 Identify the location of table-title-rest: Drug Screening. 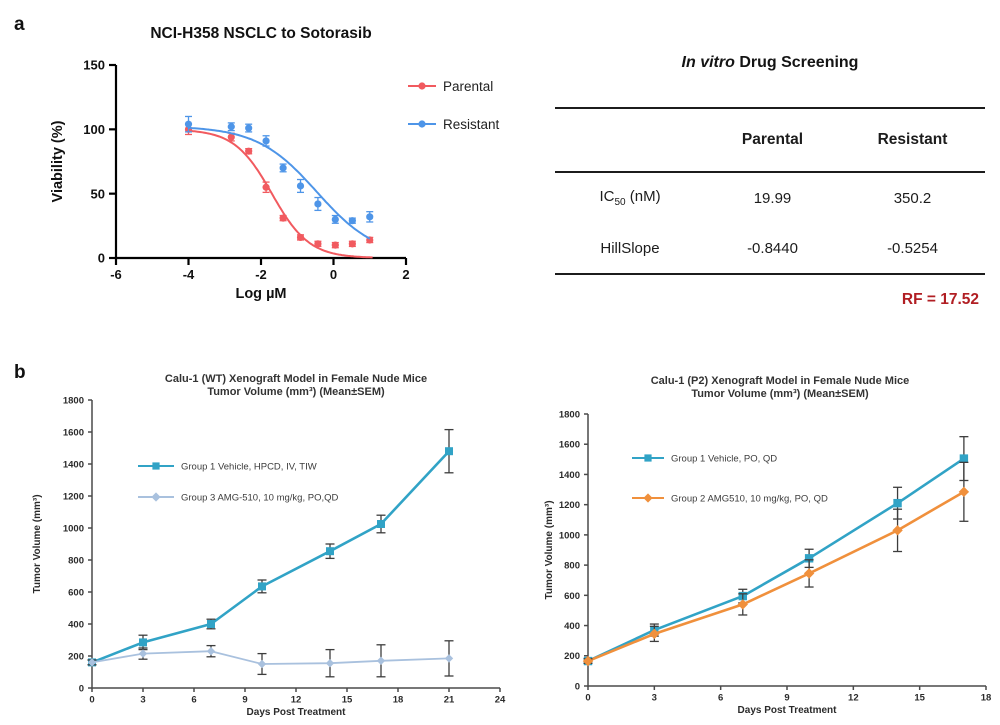
(796, 62).